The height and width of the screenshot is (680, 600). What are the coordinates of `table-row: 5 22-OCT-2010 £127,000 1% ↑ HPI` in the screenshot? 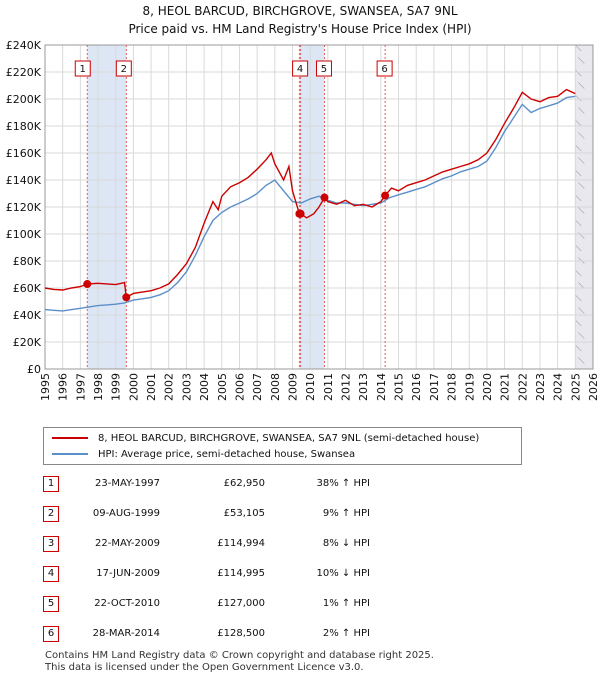 It's located at (300, 604).